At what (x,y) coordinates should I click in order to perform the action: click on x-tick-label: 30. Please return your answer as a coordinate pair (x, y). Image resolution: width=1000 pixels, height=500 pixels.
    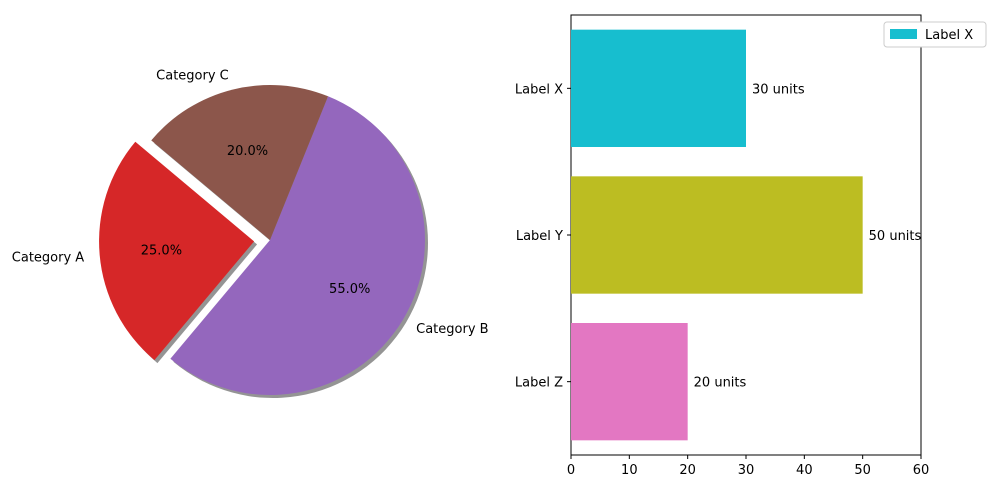
    Looking at the image, I should click on (746, 470).